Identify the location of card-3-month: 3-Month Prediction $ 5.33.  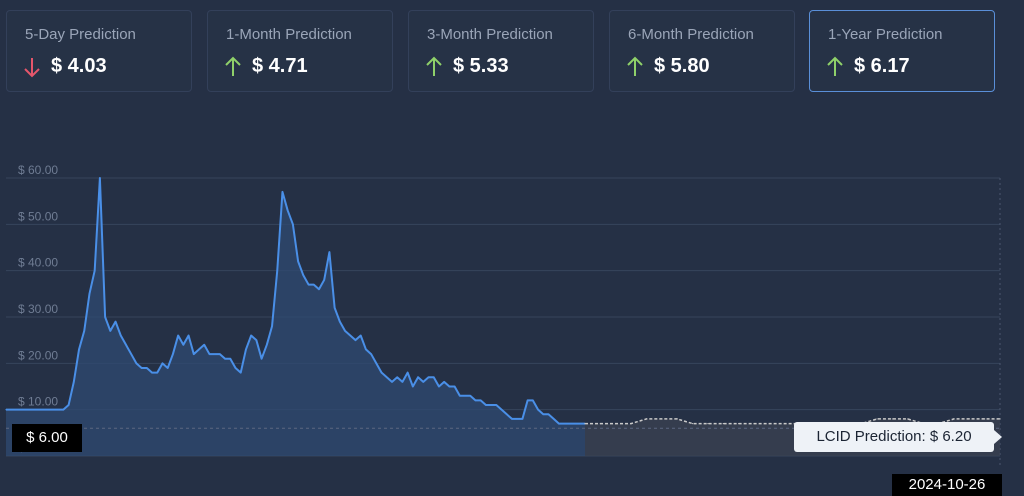
(501, 51).